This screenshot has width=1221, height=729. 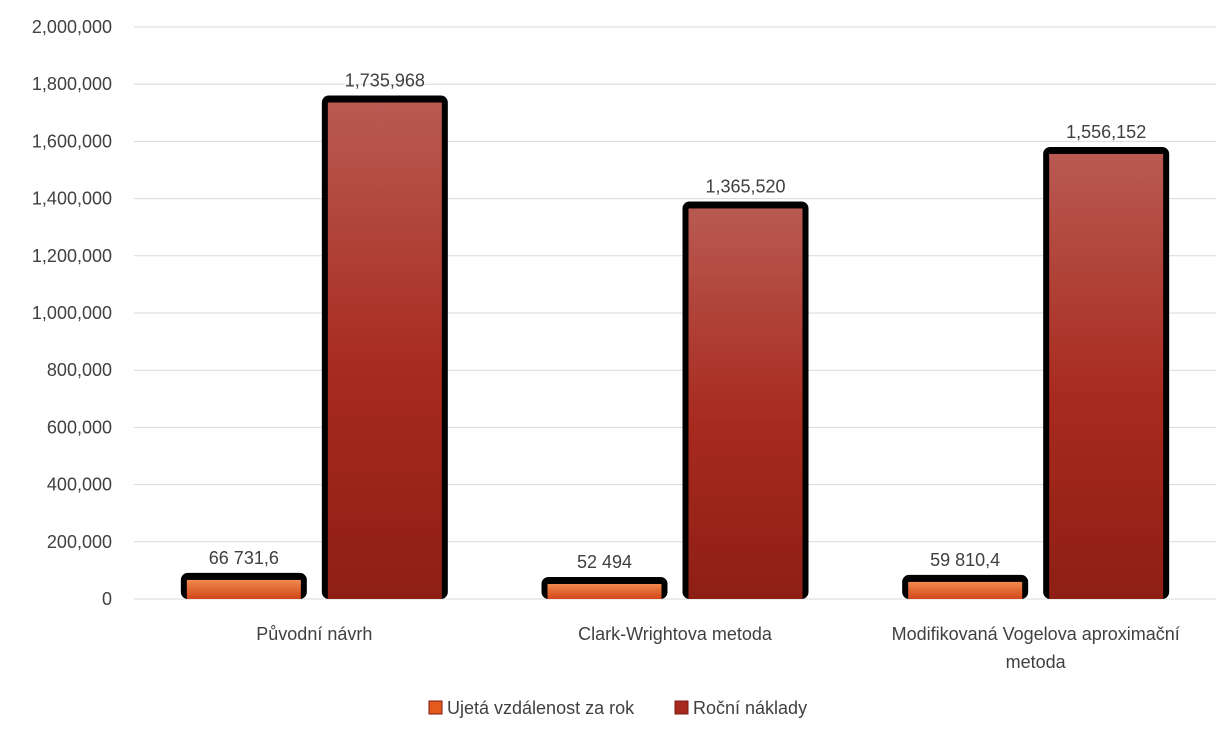 What do you see at coordinates (1036, 648) in the screenshot?
I see `x-tick-label: Modifikovaná Vogelova aproximační metoda` at bounding box center [1036, 648].